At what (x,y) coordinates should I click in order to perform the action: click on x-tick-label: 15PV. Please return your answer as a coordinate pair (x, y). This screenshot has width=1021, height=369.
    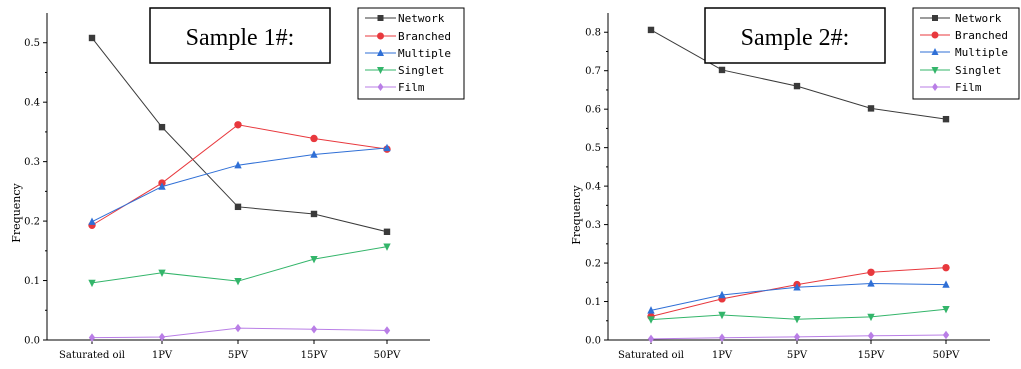
    Looking at the image, I should click on (871, 355).